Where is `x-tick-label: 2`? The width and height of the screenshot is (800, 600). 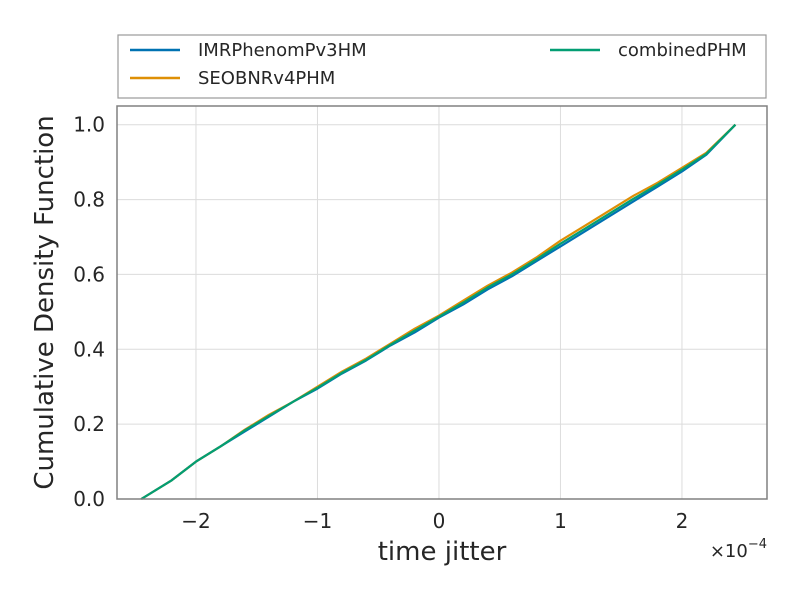 x-tick-label: 2 is located at coordinates (682, 521).